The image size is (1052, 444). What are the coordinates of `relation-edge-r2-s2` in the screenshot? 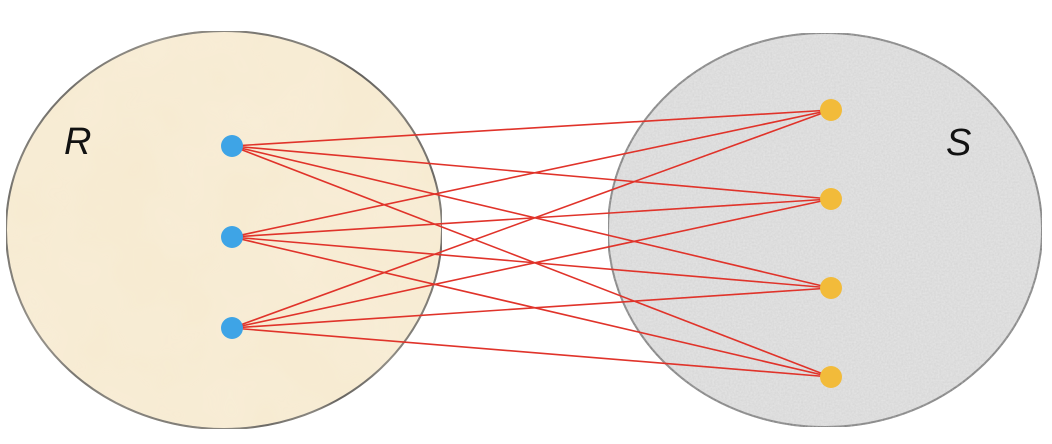 It's located at (531, 218).